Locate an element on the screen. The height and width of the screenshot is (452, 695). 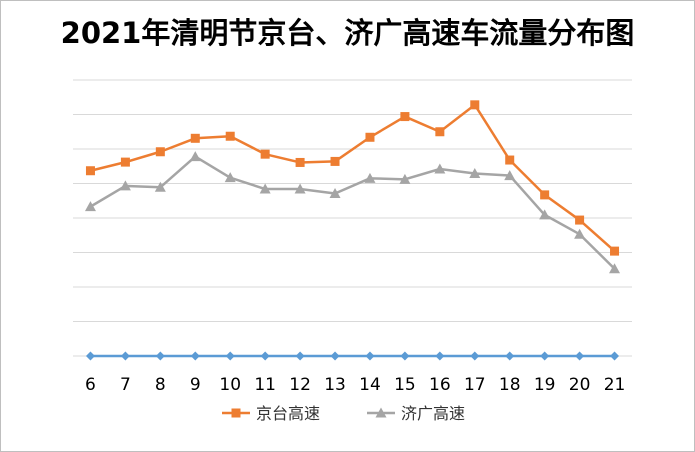
legend: 京台高速 济广高速 is located at coordinates (343, 413).